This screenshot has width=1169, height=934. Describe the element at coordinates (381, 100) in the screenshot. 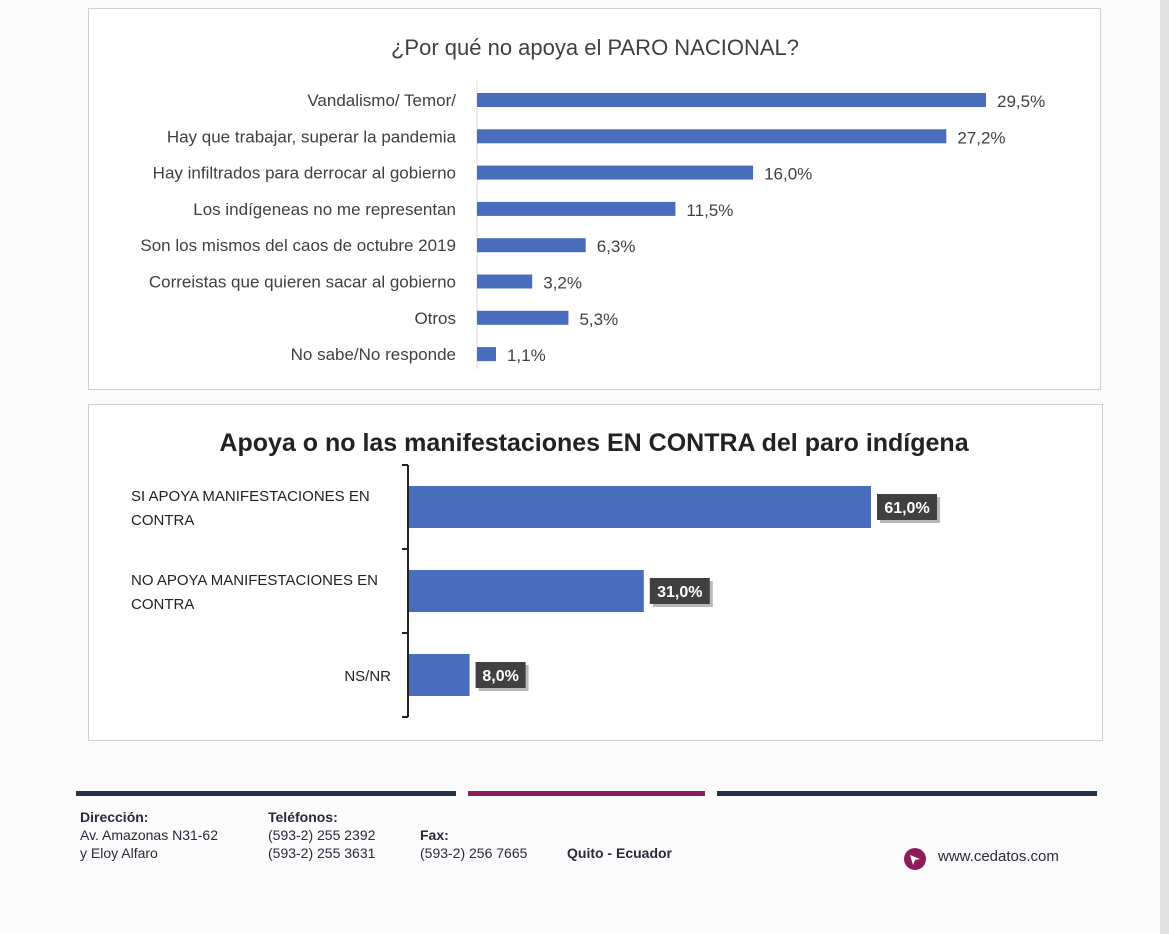

I see `category-label: Vandalismo/ Temor/` at that location.